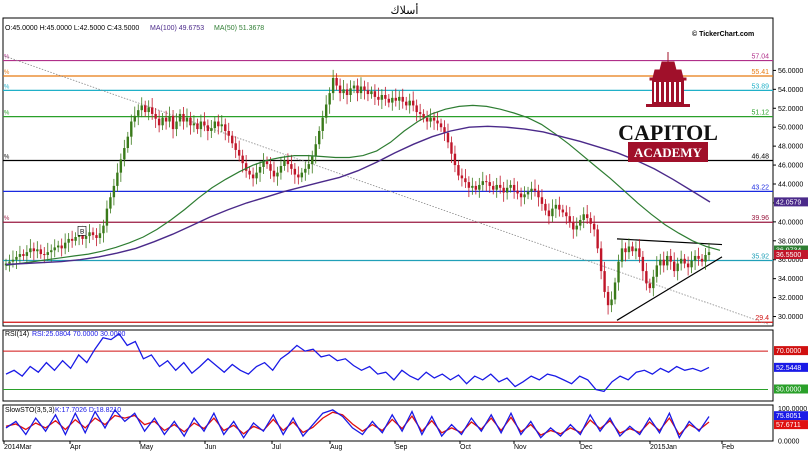 The height and width of the screenshot is (452, 809). Describe the element at coordinates (668, 66) in the screenshot. I see `capitol-dome-icon` at that location.